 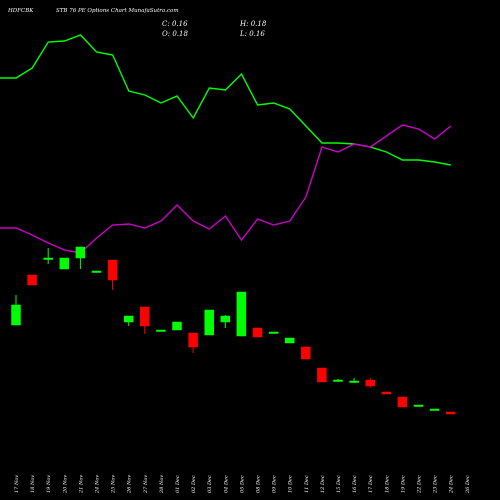 What do you see at coordinates (17, 484) in the screenshot?
I see `x-tick-label: 17 Nov` at bounding box center [17, 484].